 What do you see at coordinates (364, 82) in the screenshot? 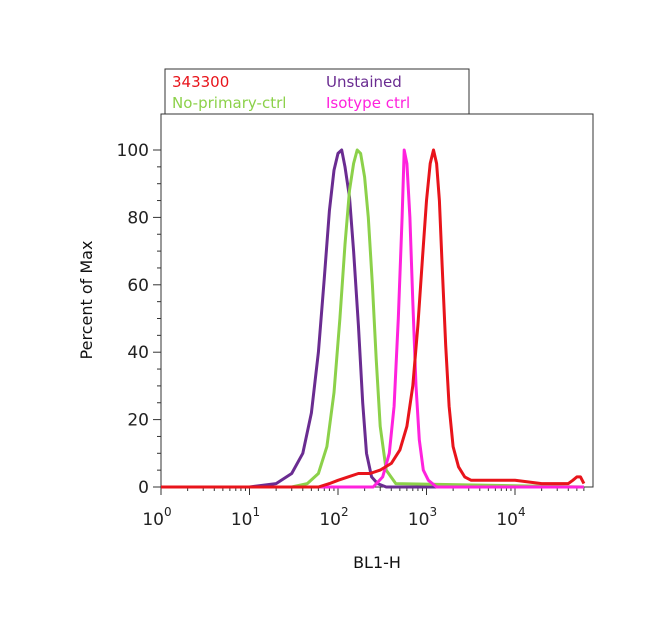
I see `legend-item-unstained: Unstained` at bounding box center [364, 82].